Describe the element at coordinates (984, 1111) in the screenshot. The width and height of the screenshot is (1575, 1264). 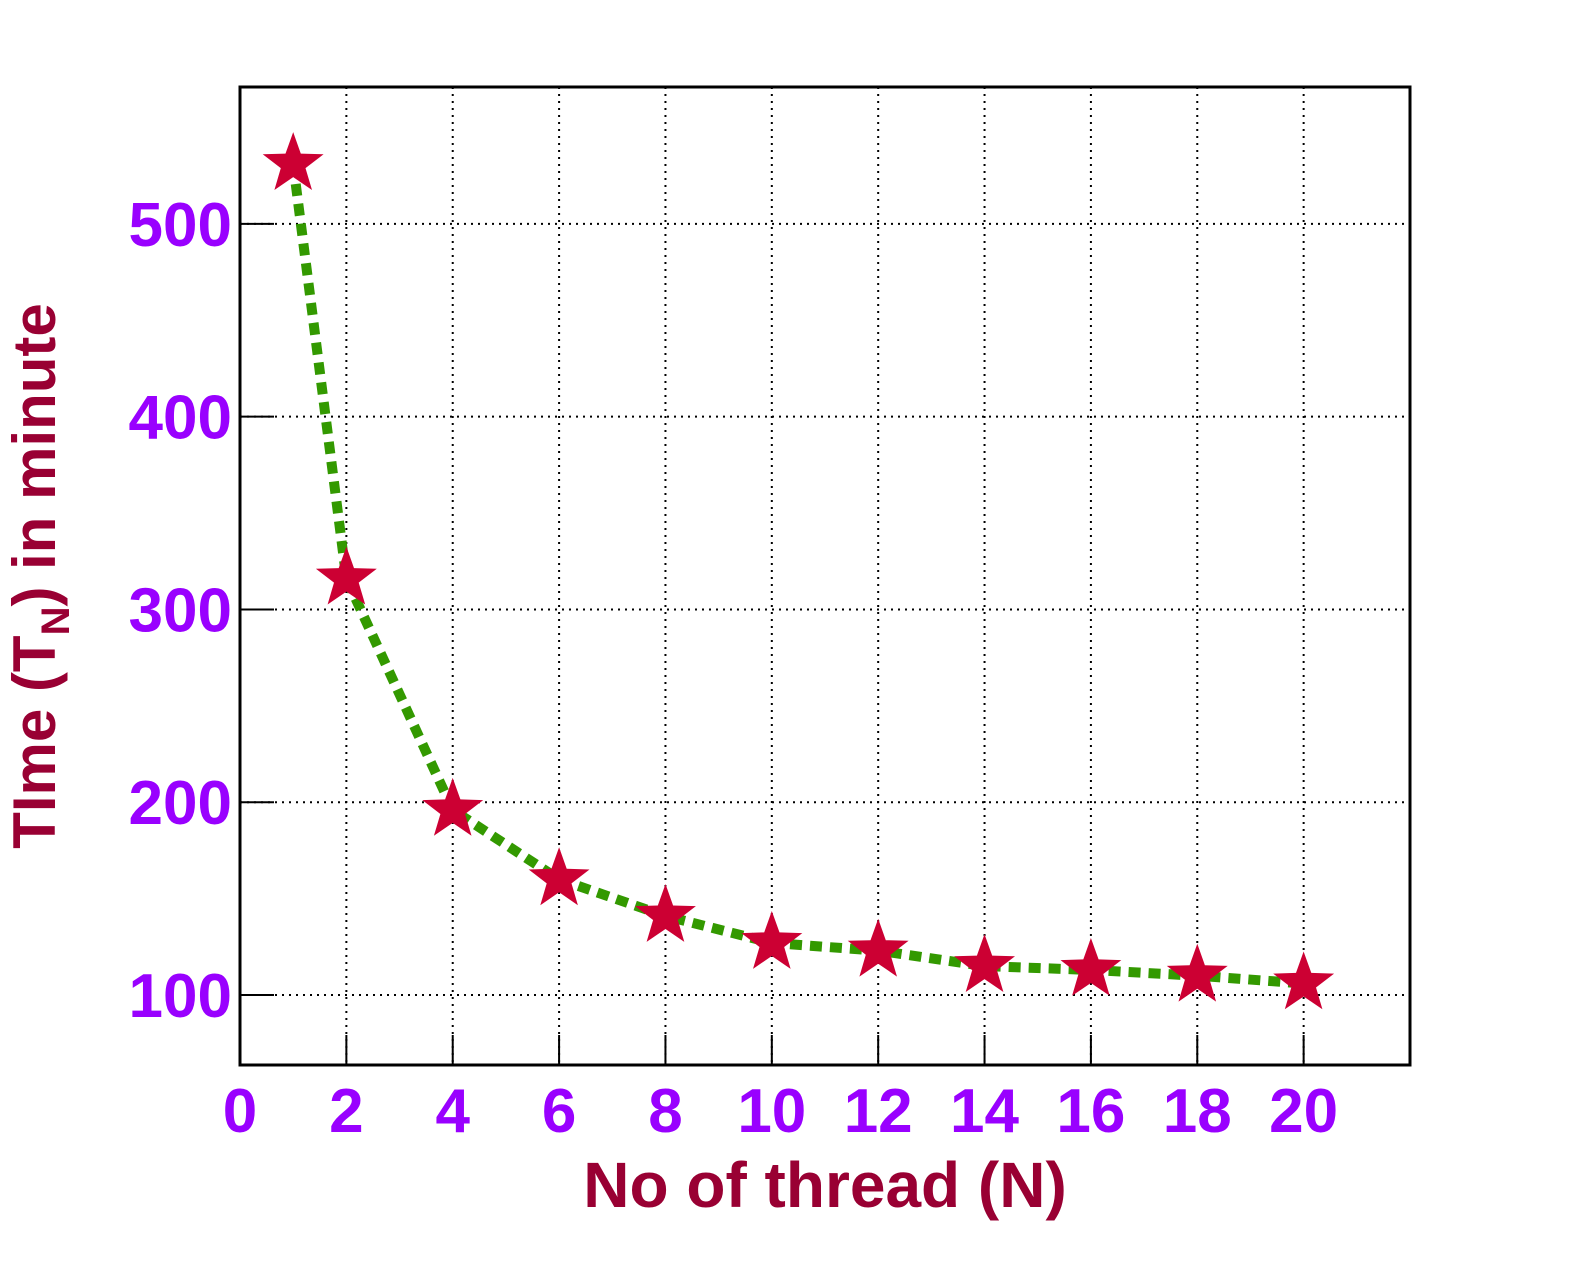
I see `x-tick-label: 14` at that location.